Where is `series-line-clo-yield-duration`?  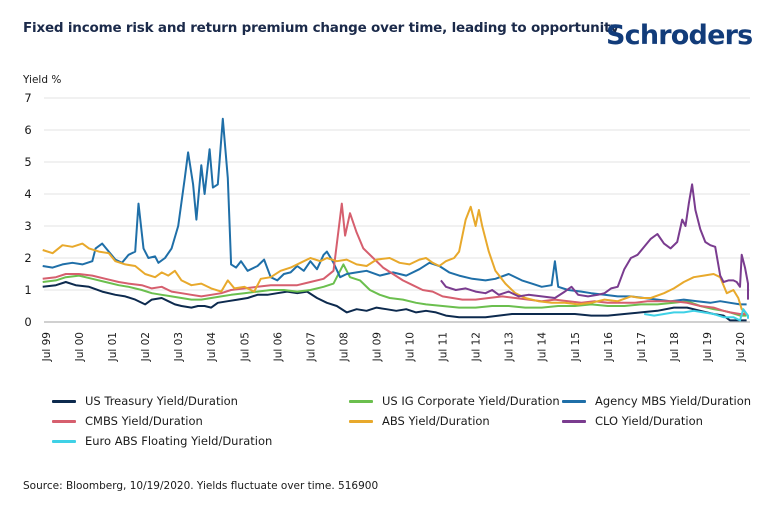 series-line-clo-yield-duration is located at coordinates (594, 241).